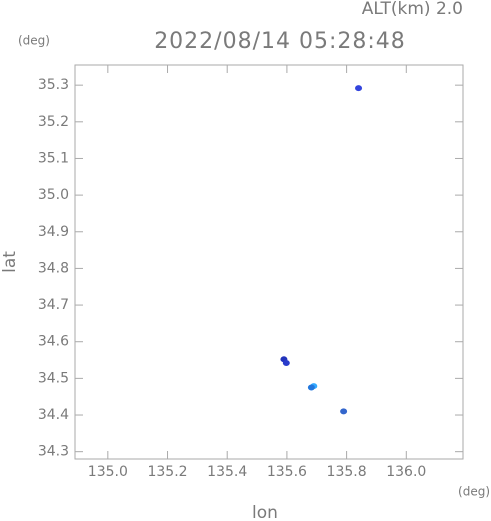  Describe the element at coordinates (53, 85) in the screenshot. I see `y-tick-label: 35.3` at that location.